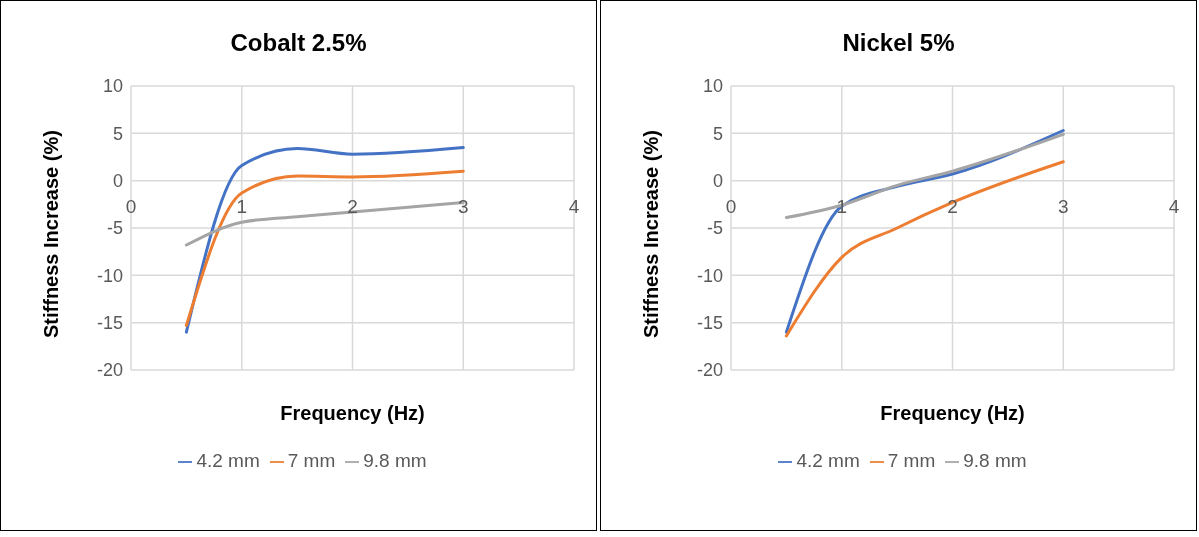 The image size is (1199, 537). I want to click on chart-title: Cobalt 2.5%, so click(298, 43).